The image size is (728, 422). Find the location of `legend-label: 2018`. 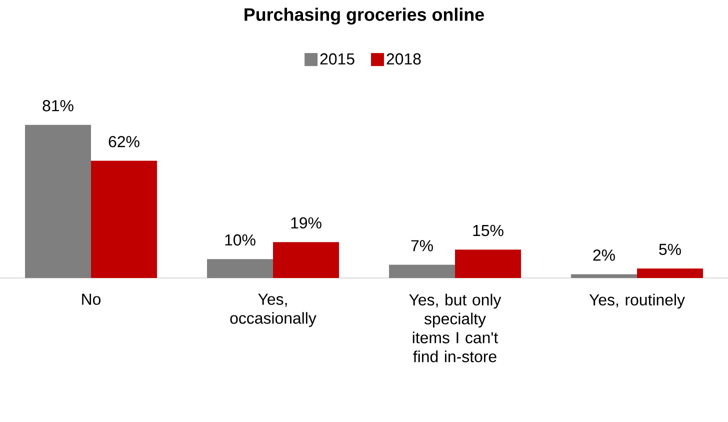

legend-label: 2018 is located at coordinates (403, 59).